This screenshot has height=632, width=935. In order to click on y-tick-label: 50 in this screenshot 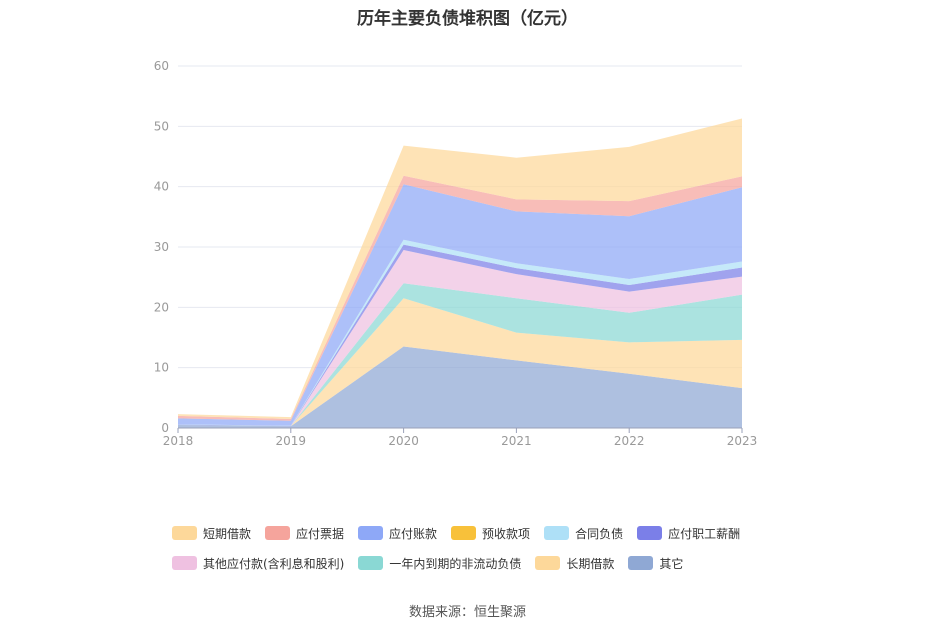, I will do `click(161, 126)`.